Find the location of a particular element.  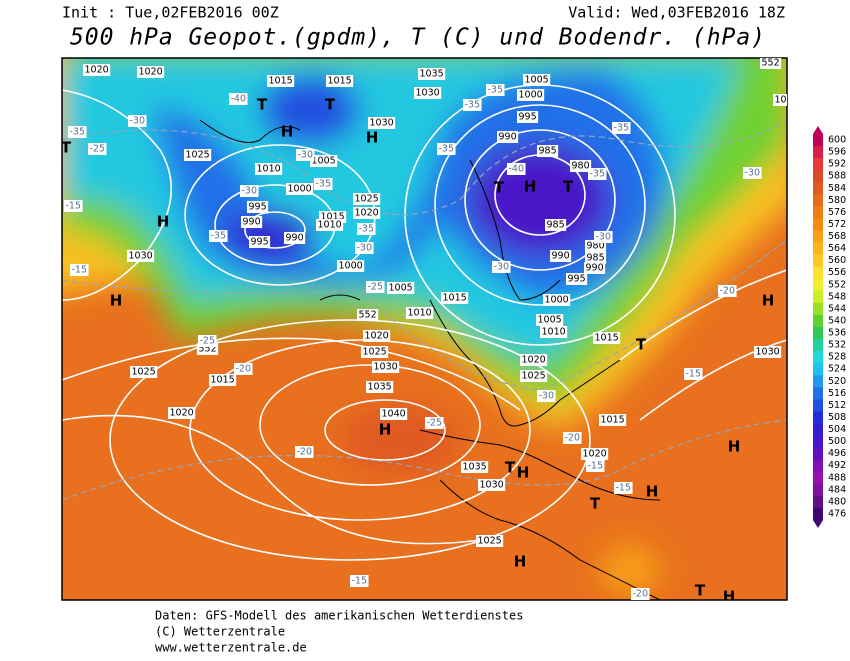

colorbar-label: 476 is located at coordinates (837, 514).